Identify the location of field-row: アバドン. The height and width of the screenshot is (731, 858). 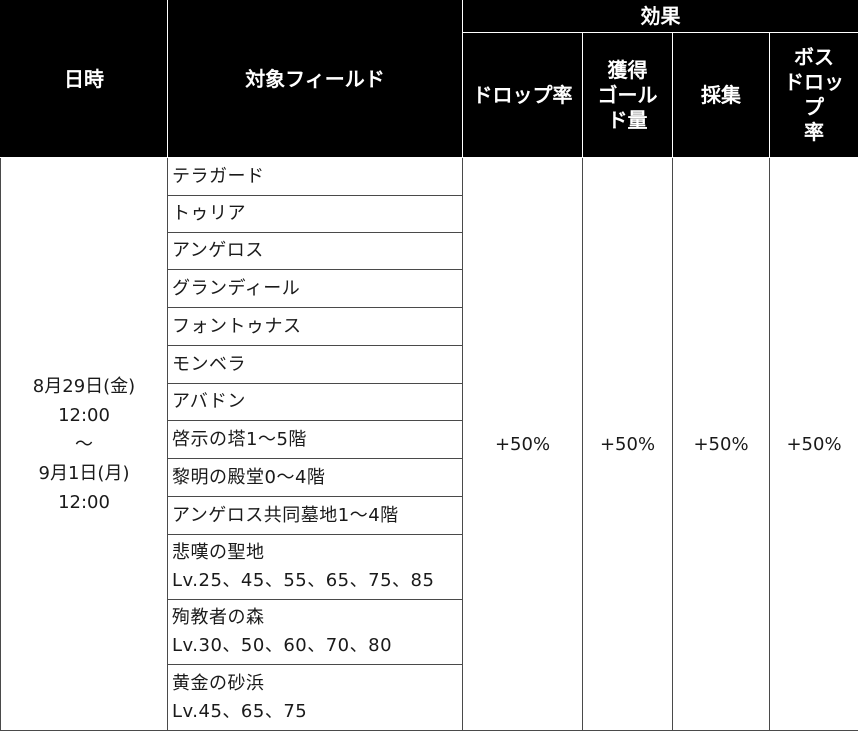
(315, 402).